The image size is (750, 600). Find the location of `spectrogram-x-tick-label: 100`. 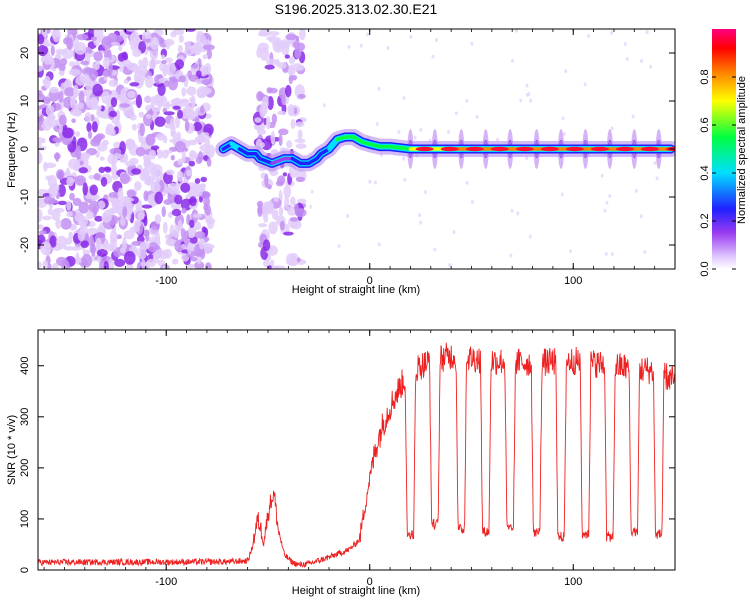

spectrogram-x-tick-label: 100 is located at coordinates (573, 281).